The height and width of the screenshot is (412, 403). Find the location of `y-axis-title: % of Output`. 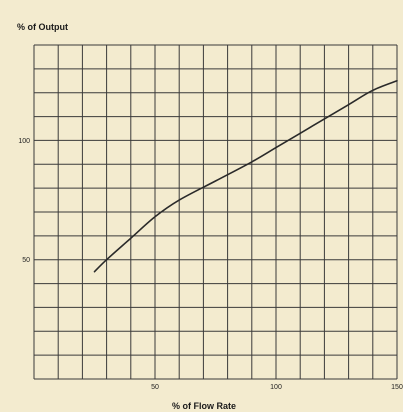

y-axis-title: % of Output is located at coordinates (42, 27).